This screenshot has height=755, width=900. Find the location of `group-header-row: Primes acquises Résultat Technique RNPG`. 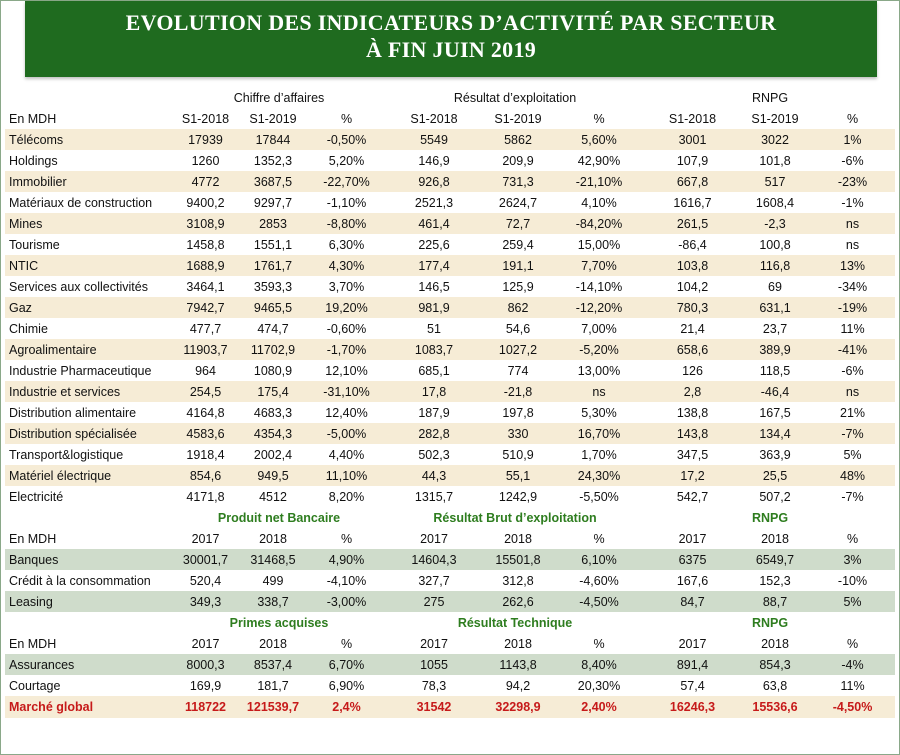

group-header-row: Primes acquises Résultat Technique RNPG is located at coordinates (450, 622).